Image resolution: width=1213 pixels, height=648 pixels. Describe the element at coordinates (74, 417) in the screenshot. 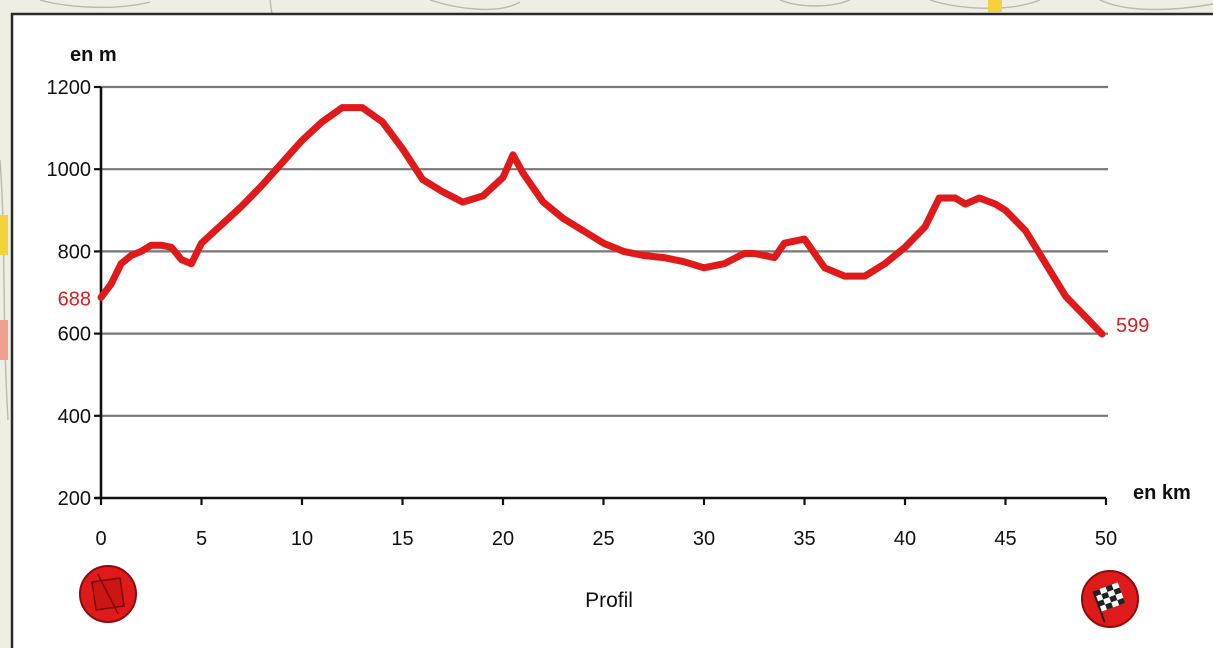

I see `y-tick-label-400: 400` at that location.